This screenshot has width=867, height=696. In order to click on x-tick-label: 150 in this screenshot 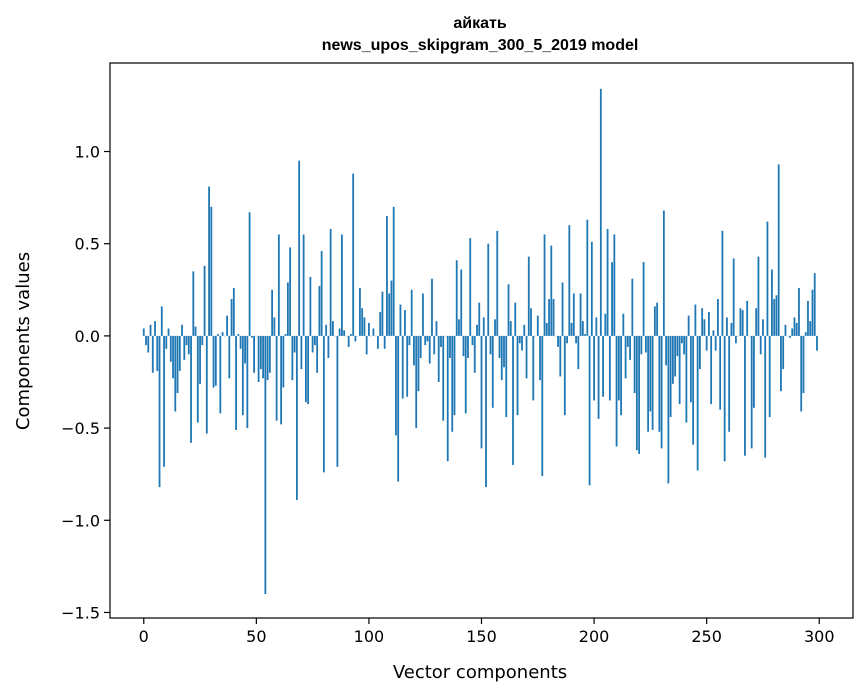, I will do `click(481, 636)`.